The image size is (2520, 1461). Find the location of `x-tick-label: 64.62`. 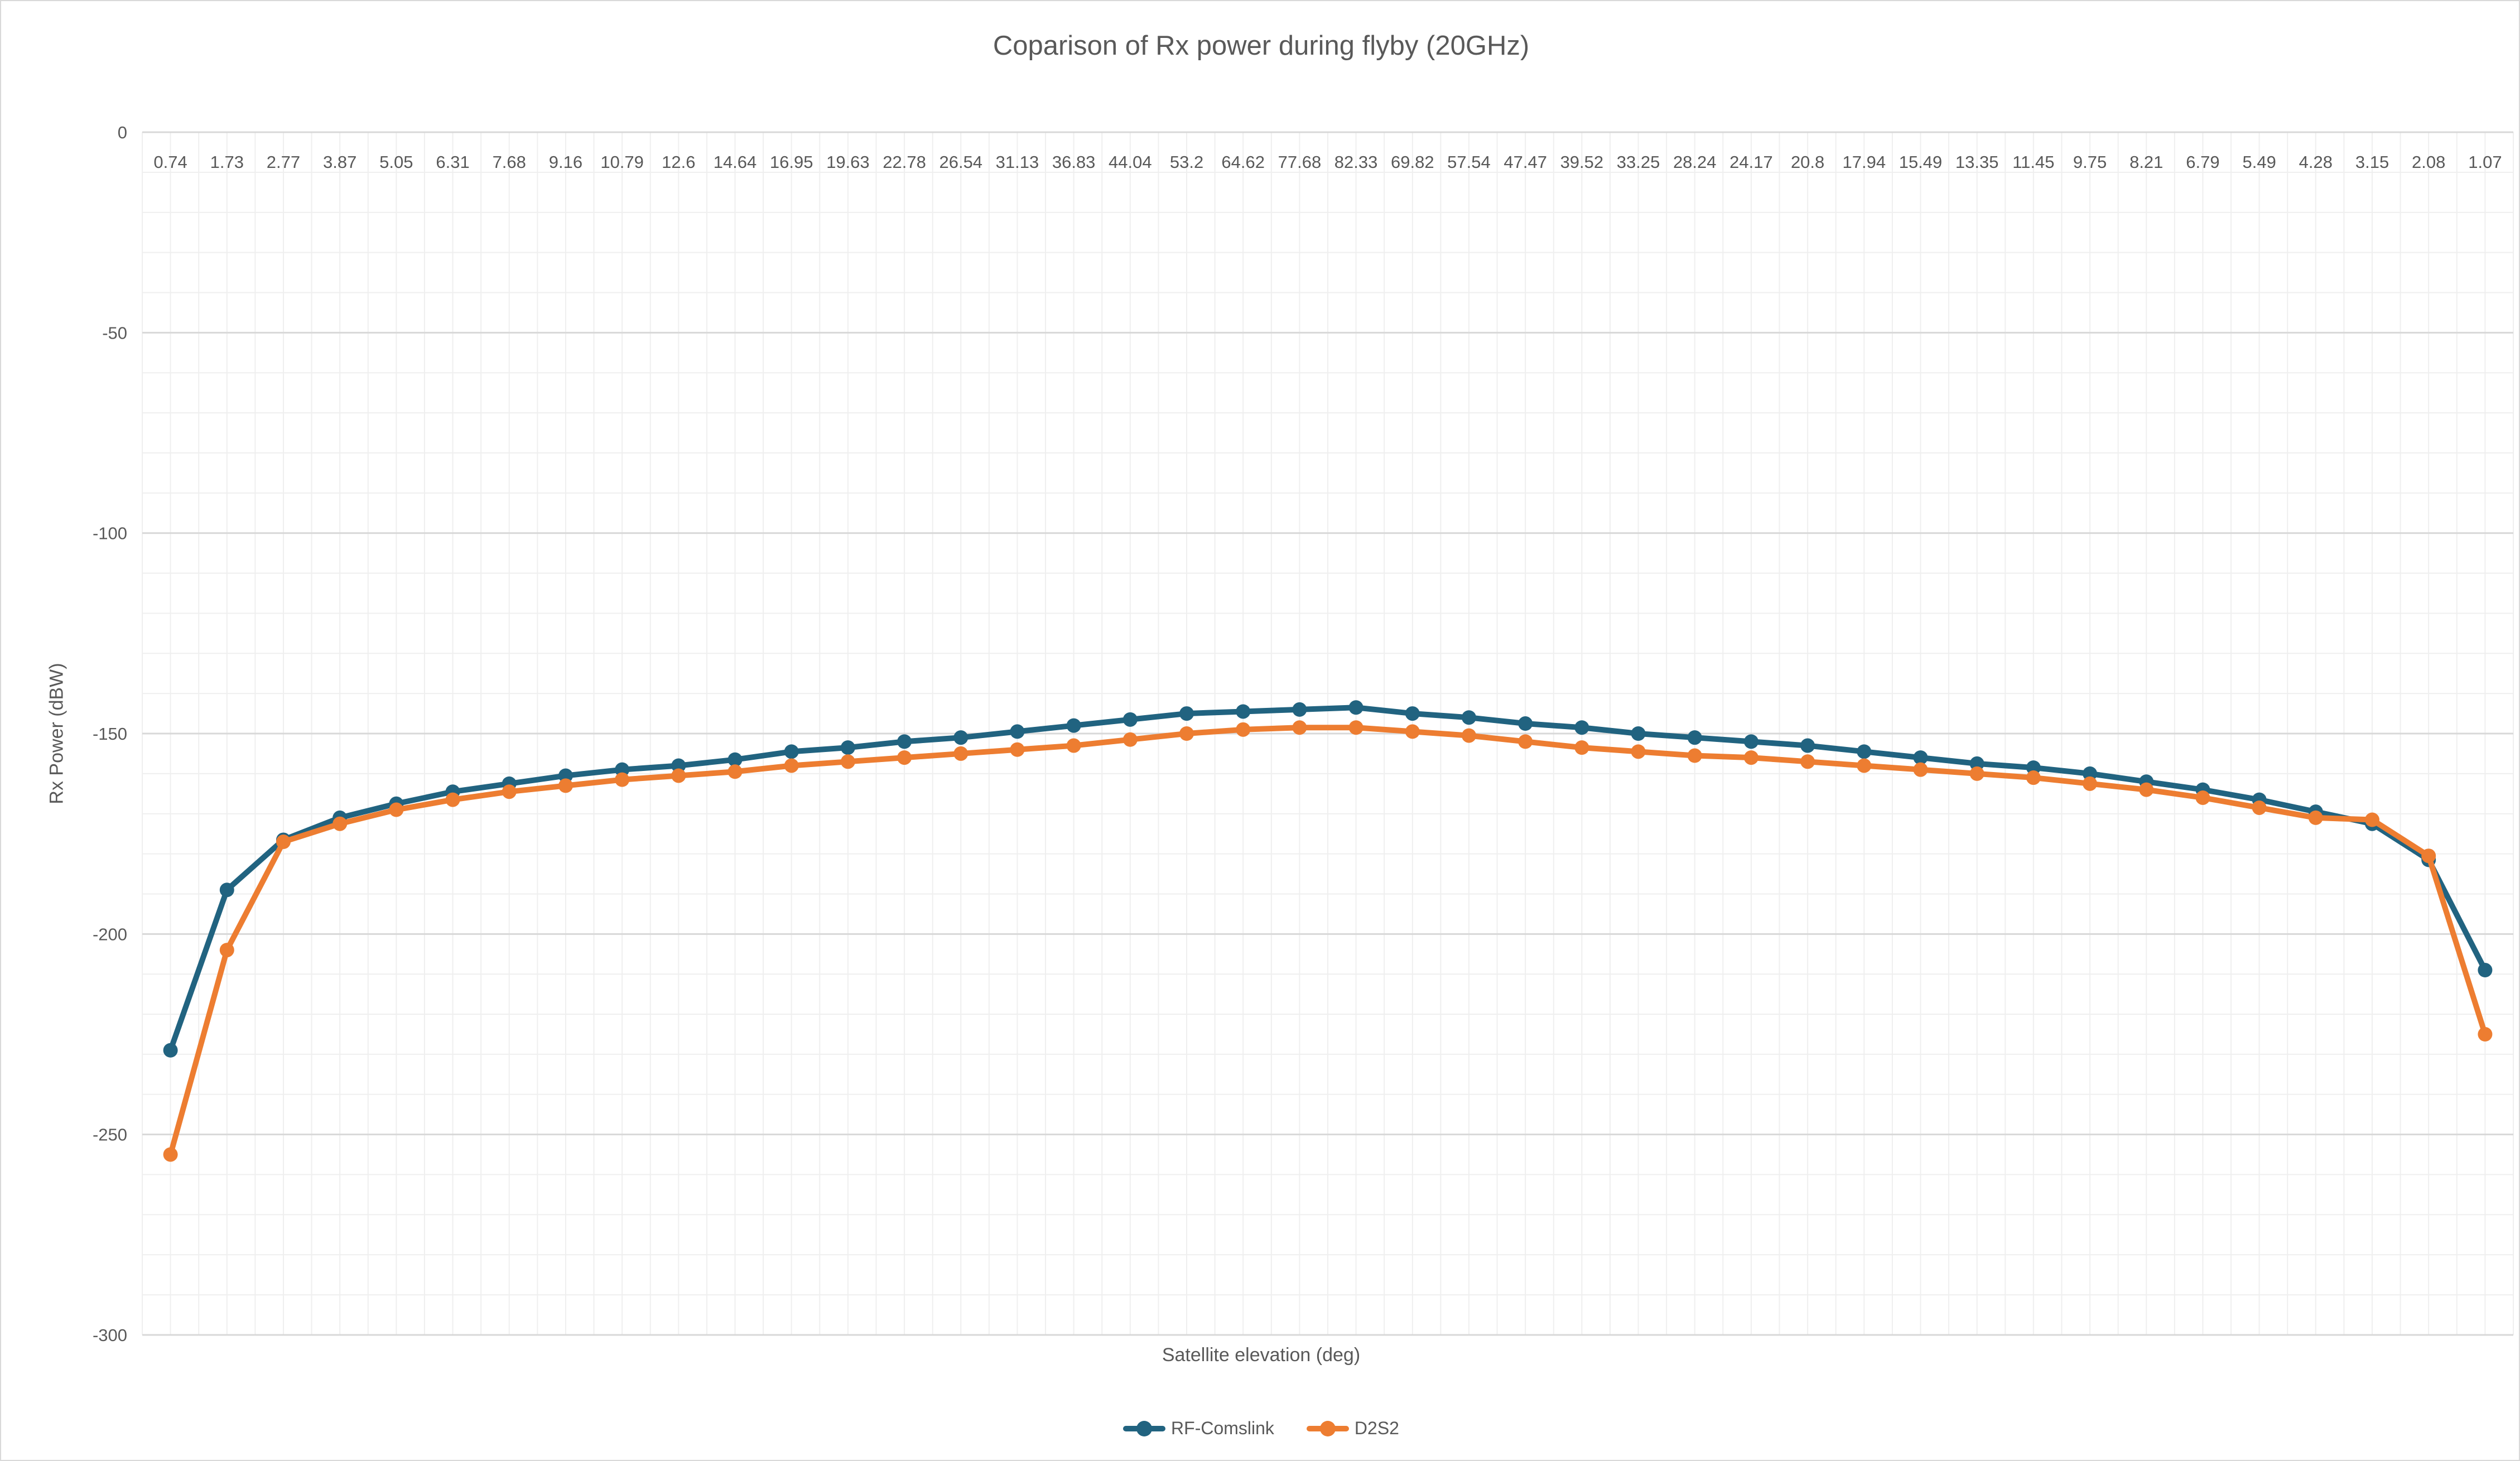

x-tick-label: 64.62 is located at coordinates (1243, 162).